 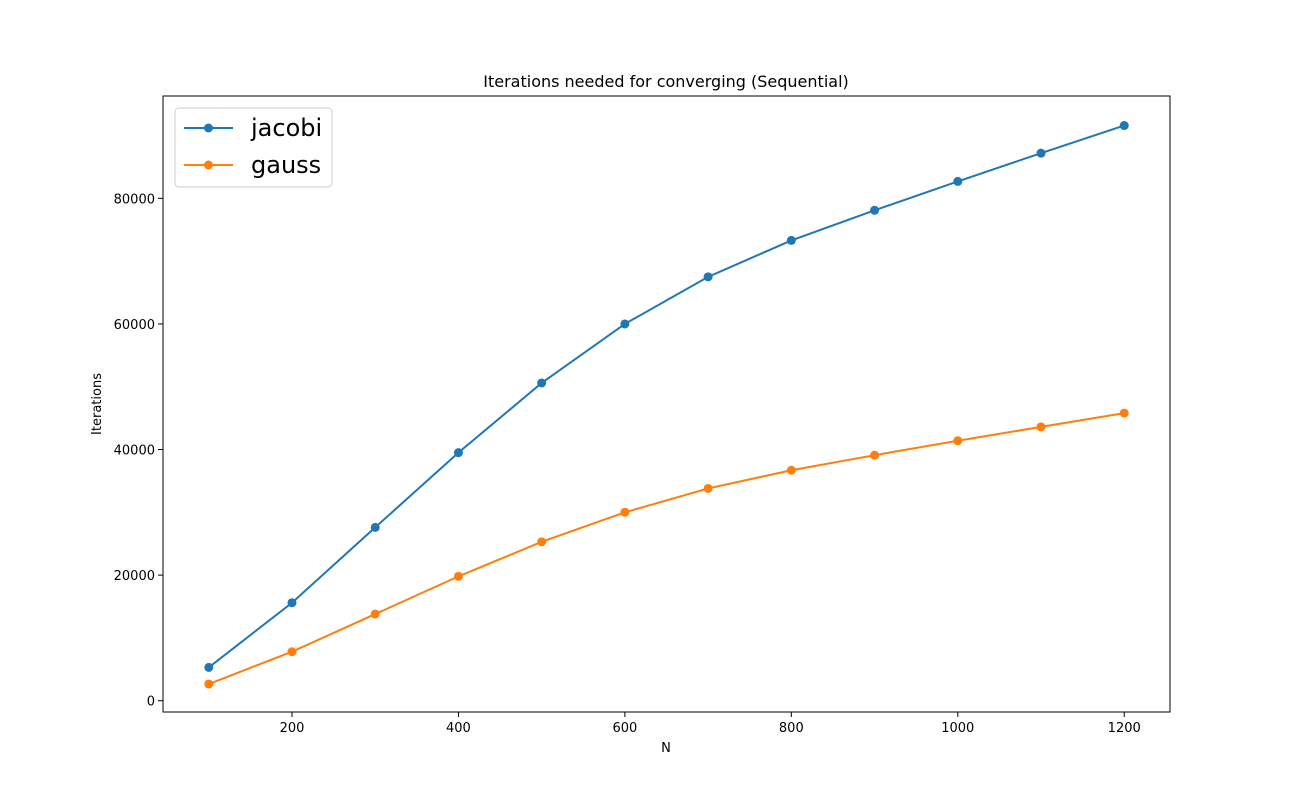 What do you see at coordinates (208, 128) in the screenshot?
I see `legend-marker-jacobi` at bounding box center [208, 128].